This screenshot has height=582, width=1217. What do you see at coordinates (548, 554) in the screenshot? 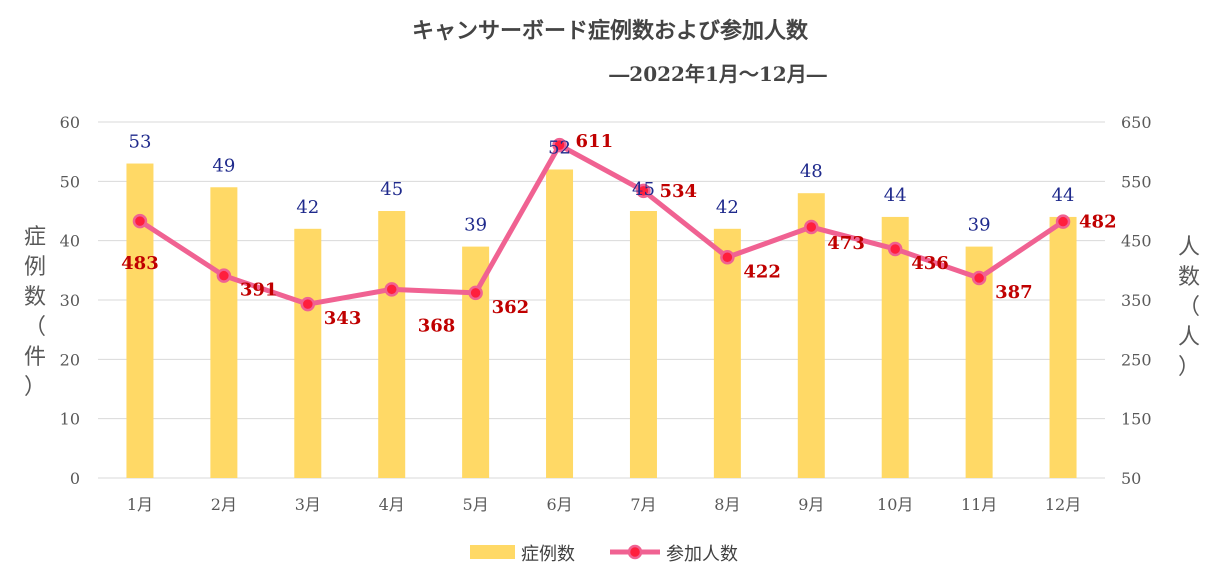
I see `legend-bar-label: 症例数` at bounding box center [548, 554].